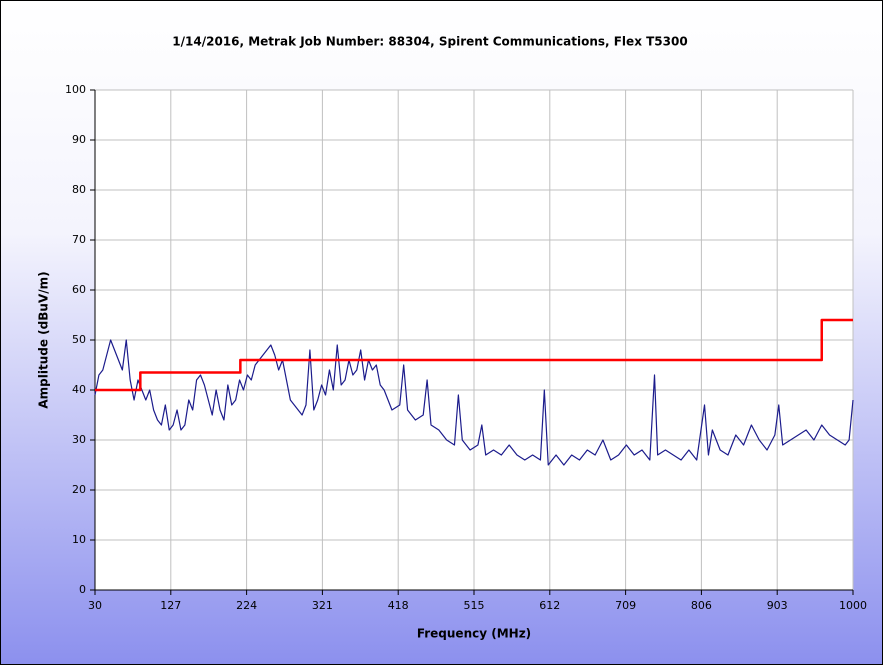 The width and height of the screenshot is (883, 665). I want to click on x-axis-label: Frequency (MHz), so click(474, 634).